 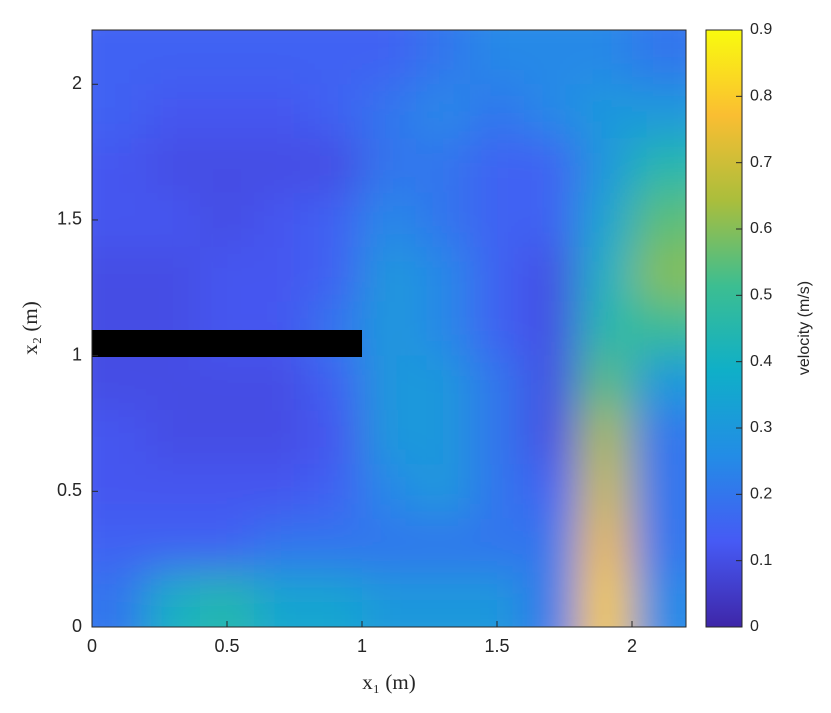 I want to click on colorbar-tick-label: 0.3, so click(x=761, y=427).